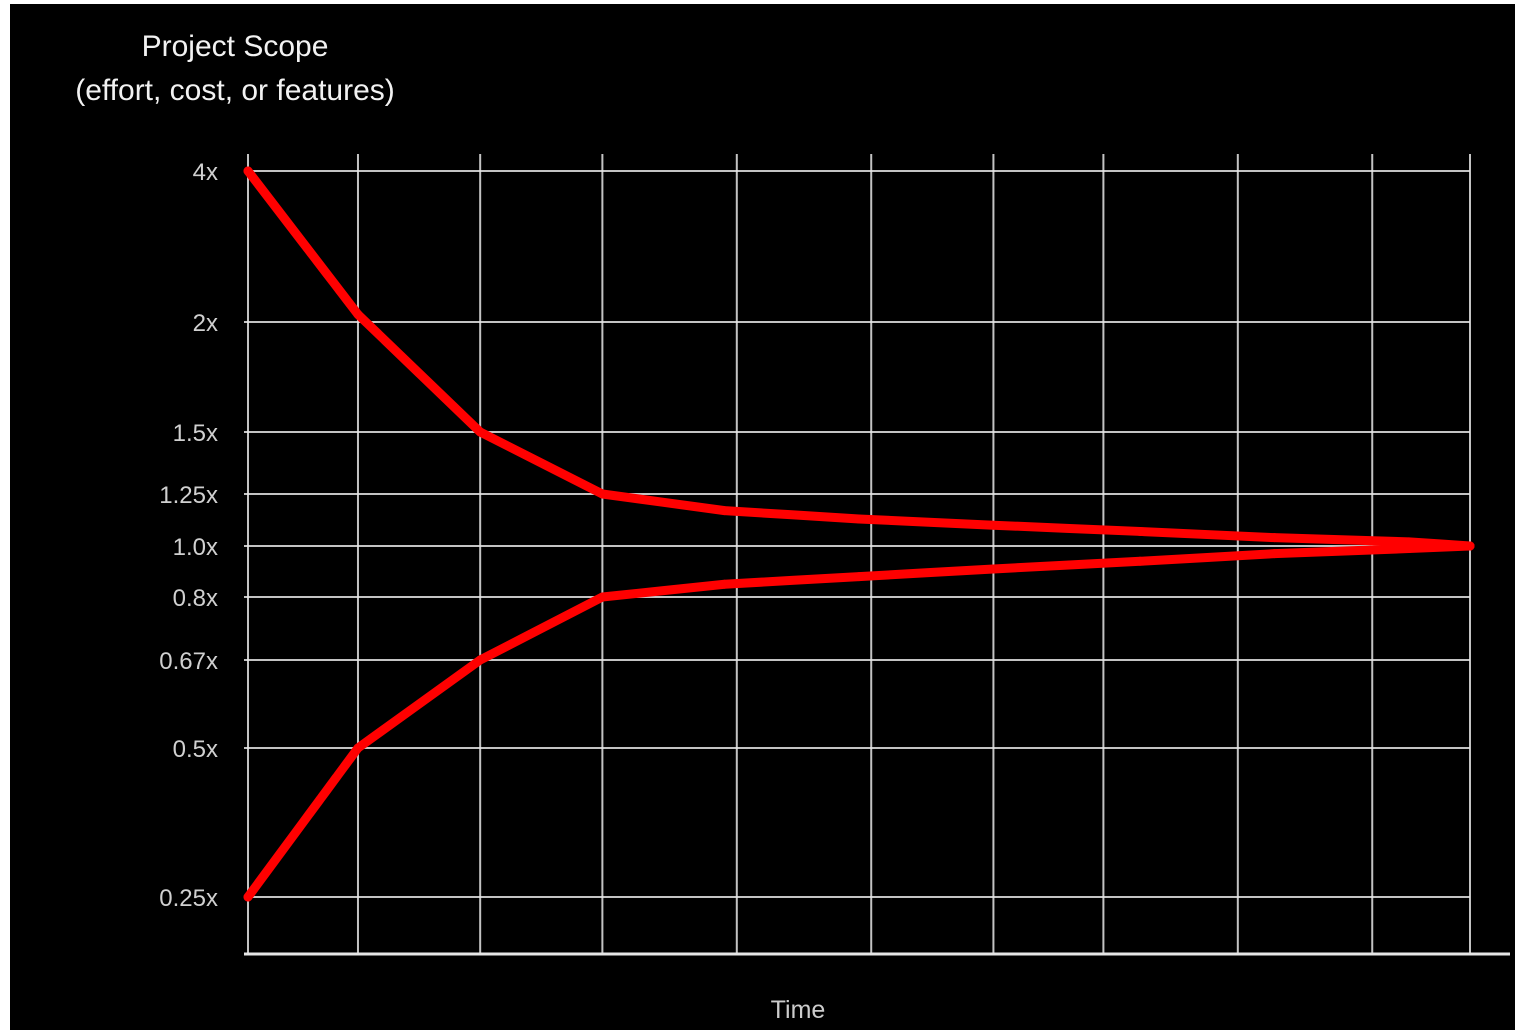 This screenshot has width=1515, height=1030. I want to click on y-axis-title-line2: (effort, cost, or features), so click(235, 90).